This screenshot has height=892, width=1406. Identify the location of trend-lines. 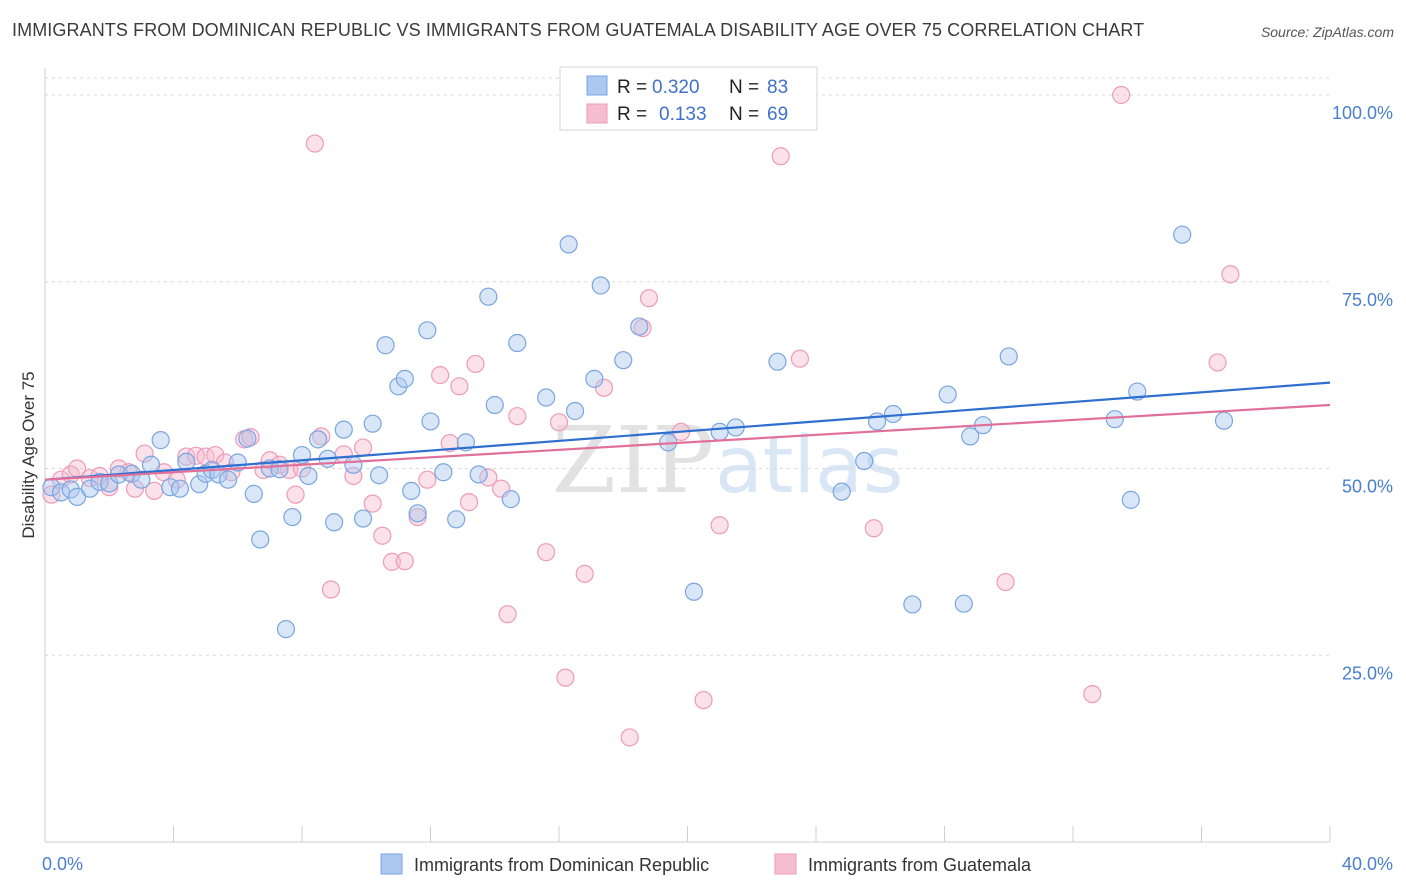
(687, 431).